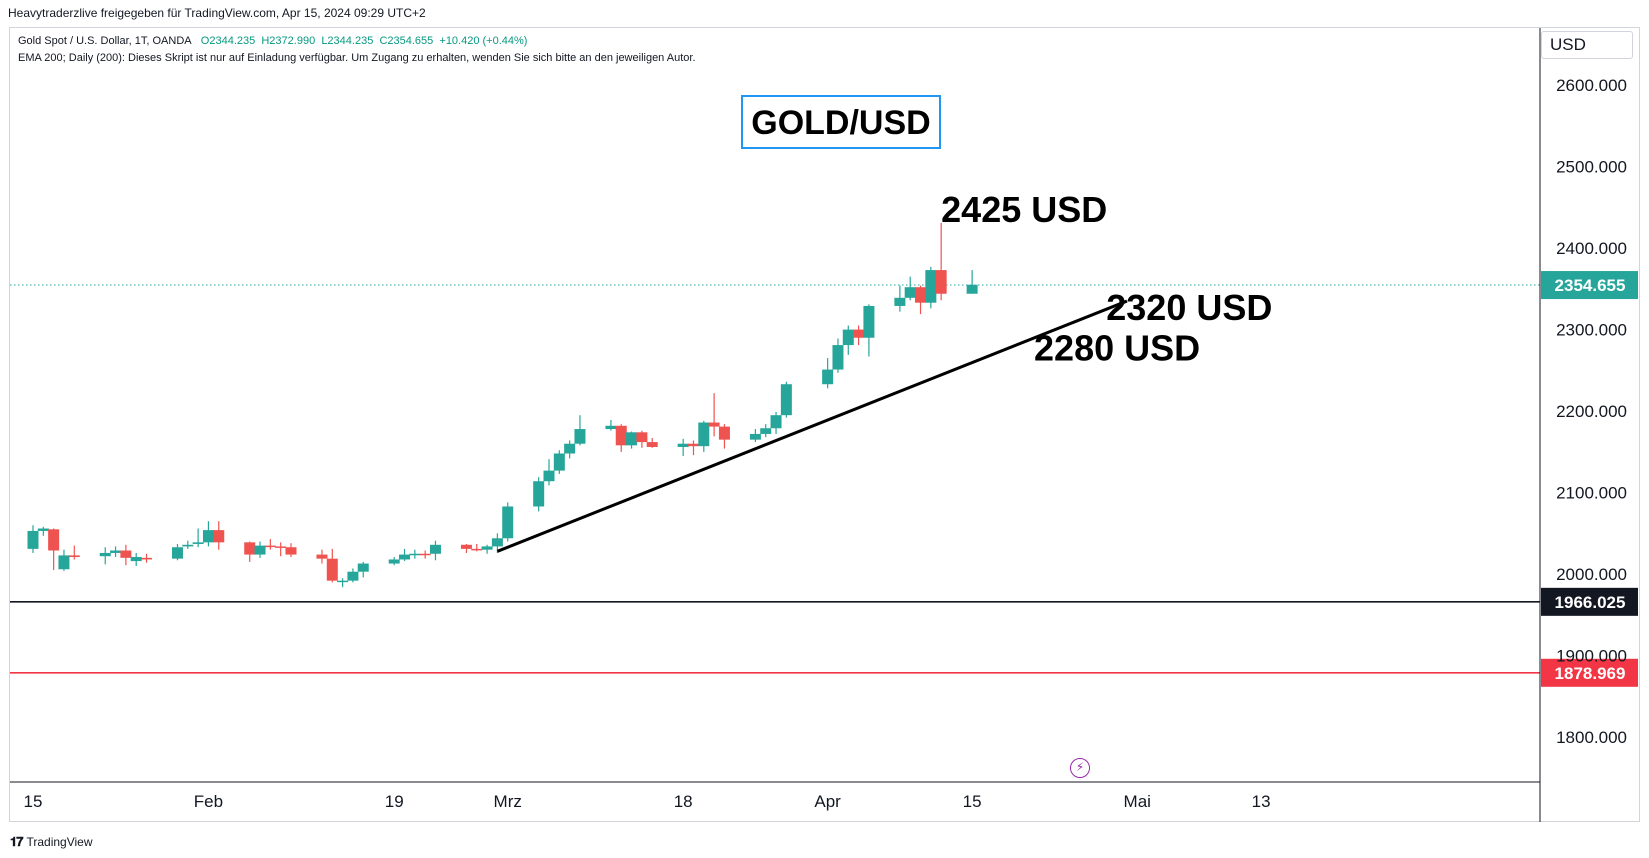 Image resolution: width=1649 pixels, height=858 pixels. I want to click on x-tick-label: 19, so click(394, 801).